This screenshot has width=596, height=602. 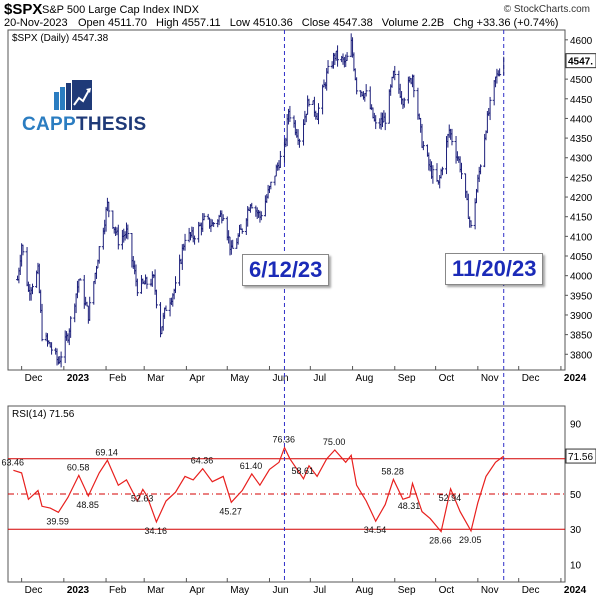 I want to click on price-y-tick-label: 4050, so click(x=581, y=257).